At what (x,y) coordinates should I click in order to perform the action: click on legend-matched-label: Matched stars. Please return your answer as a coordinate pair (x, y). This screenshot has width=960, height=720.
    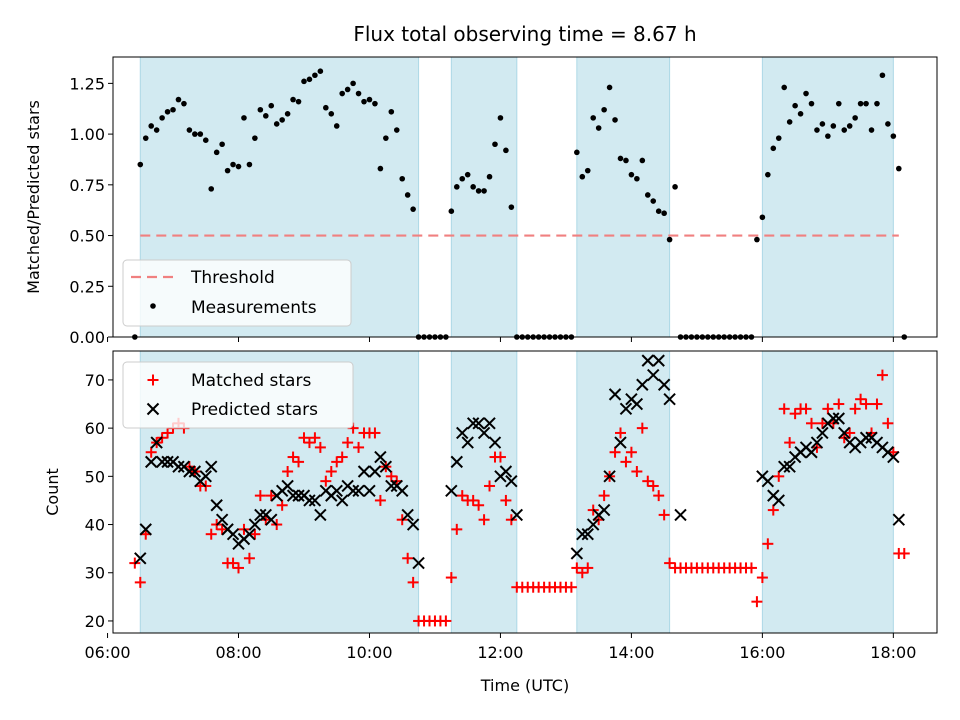
    Looking at the image, I should click on (251, 381).